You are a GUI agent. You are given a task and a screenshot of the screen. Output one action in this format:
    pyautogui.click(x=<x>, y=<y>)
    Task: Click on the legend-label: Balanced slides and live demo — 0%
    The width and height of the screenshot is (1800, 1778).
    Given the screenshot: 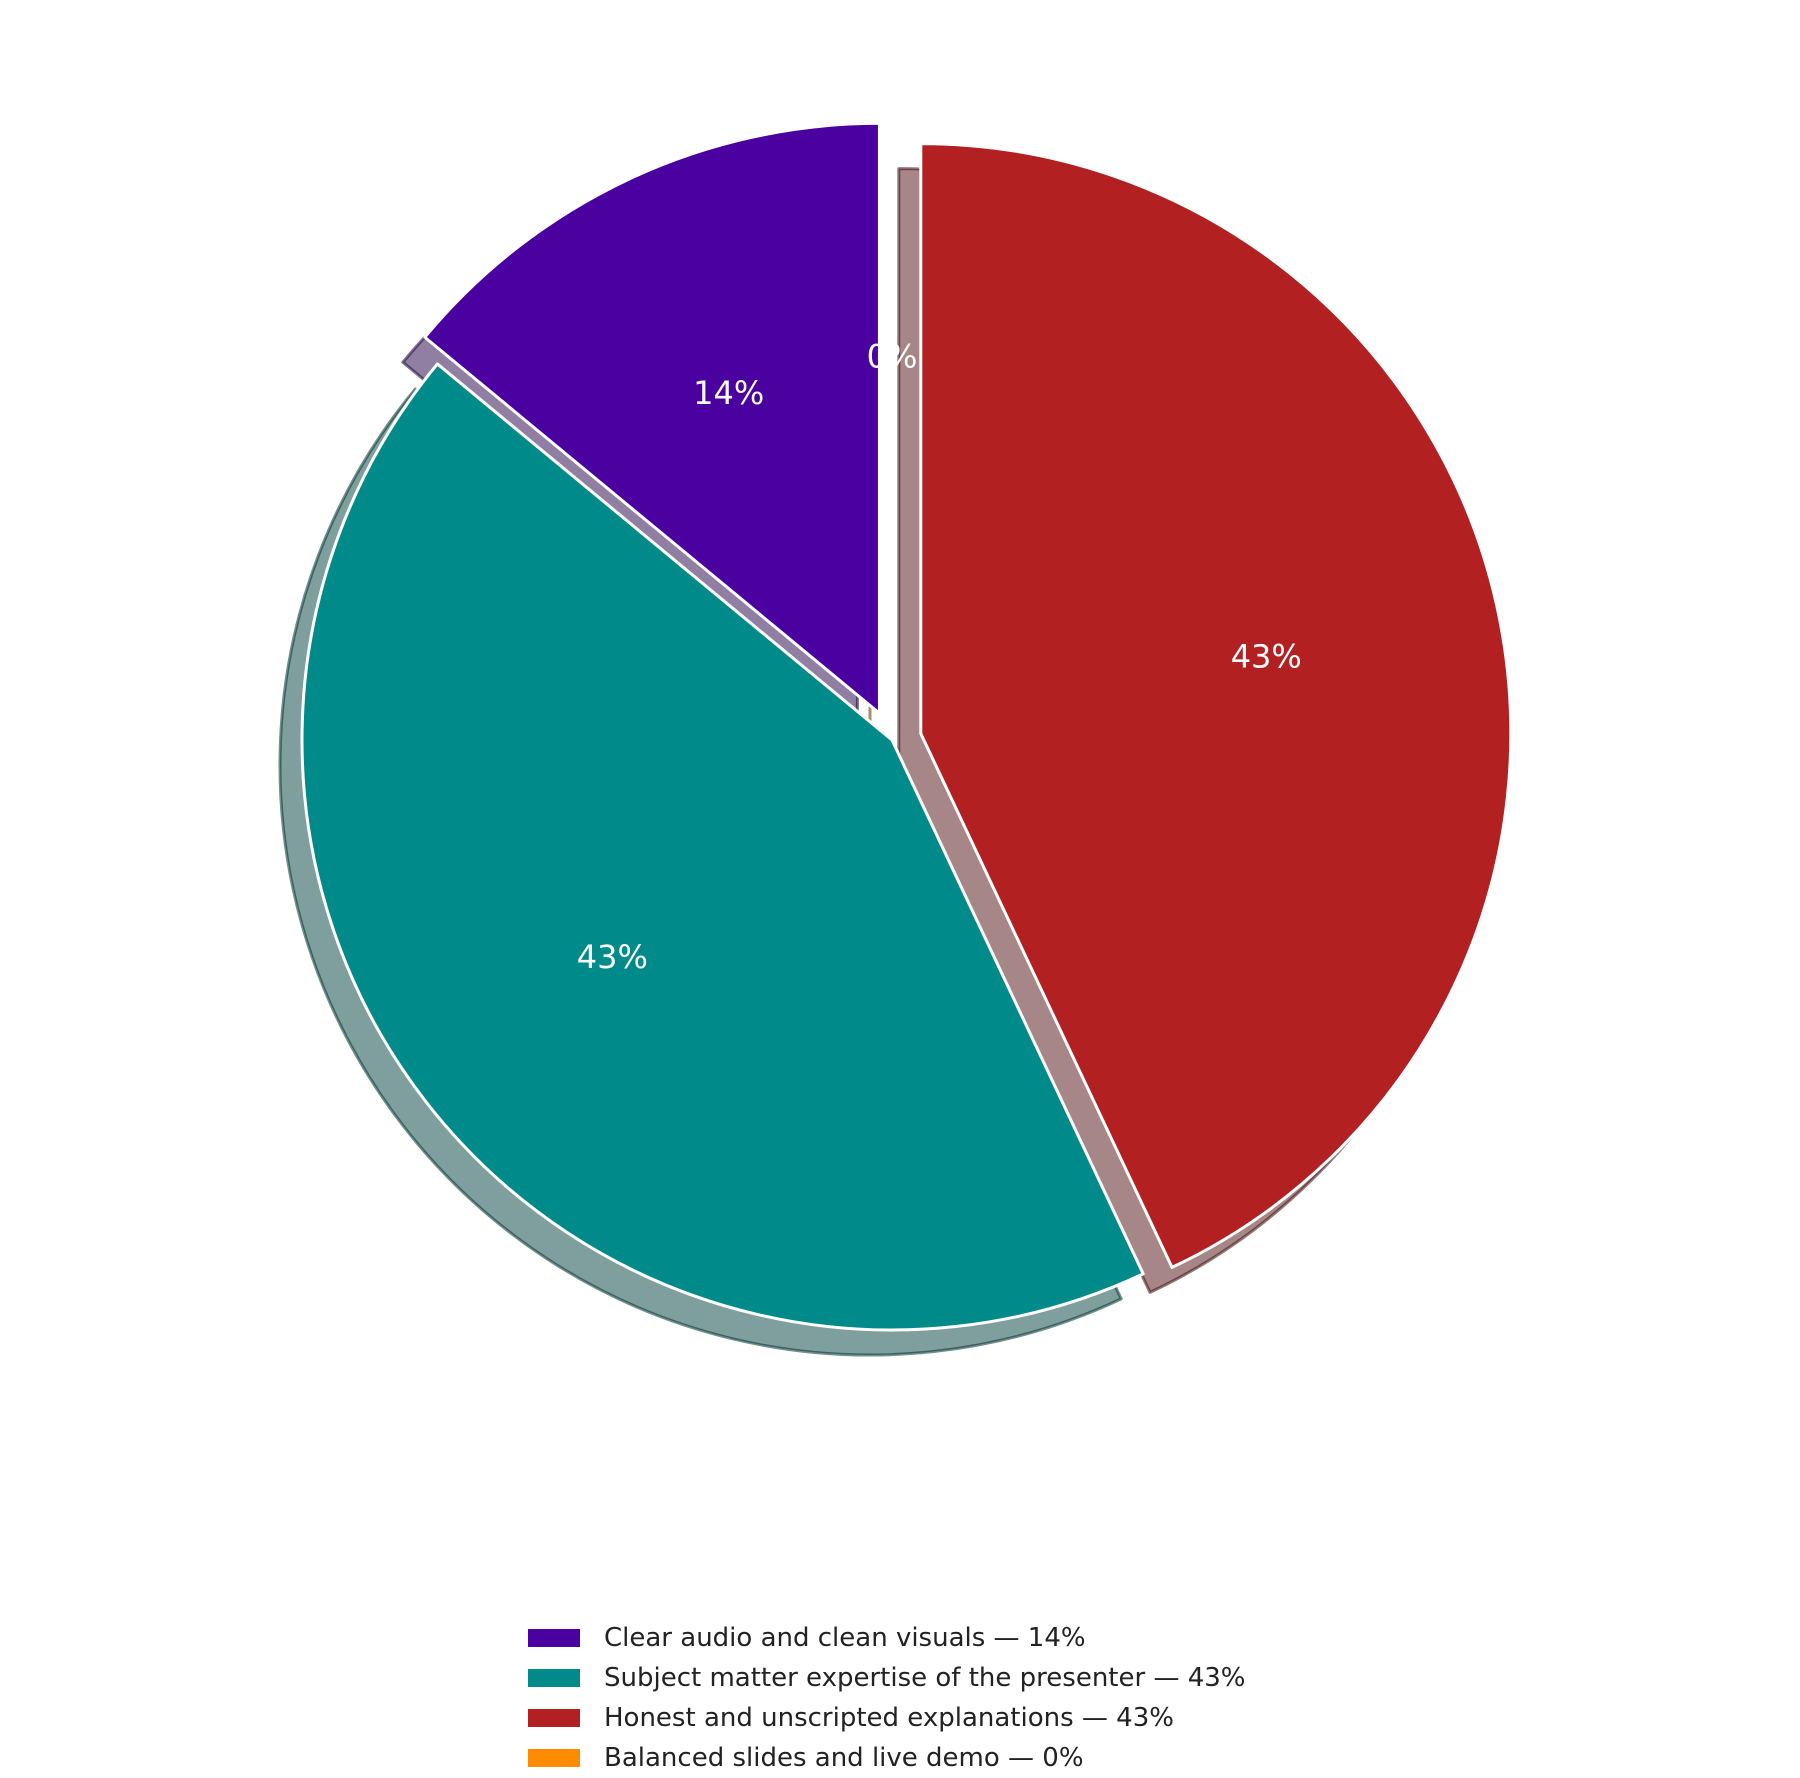 What is the action you would take?
    pyautogui.click(x=844, y=1758)
    